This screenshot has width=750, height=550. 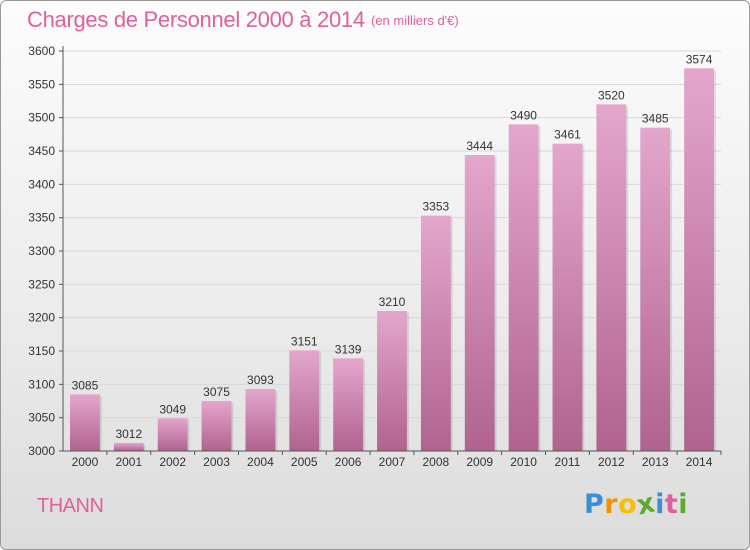 What do you see at coordinates (628, 504) in the screenshot?
I see `logo-letter: o` at bounding box center [628, 504].